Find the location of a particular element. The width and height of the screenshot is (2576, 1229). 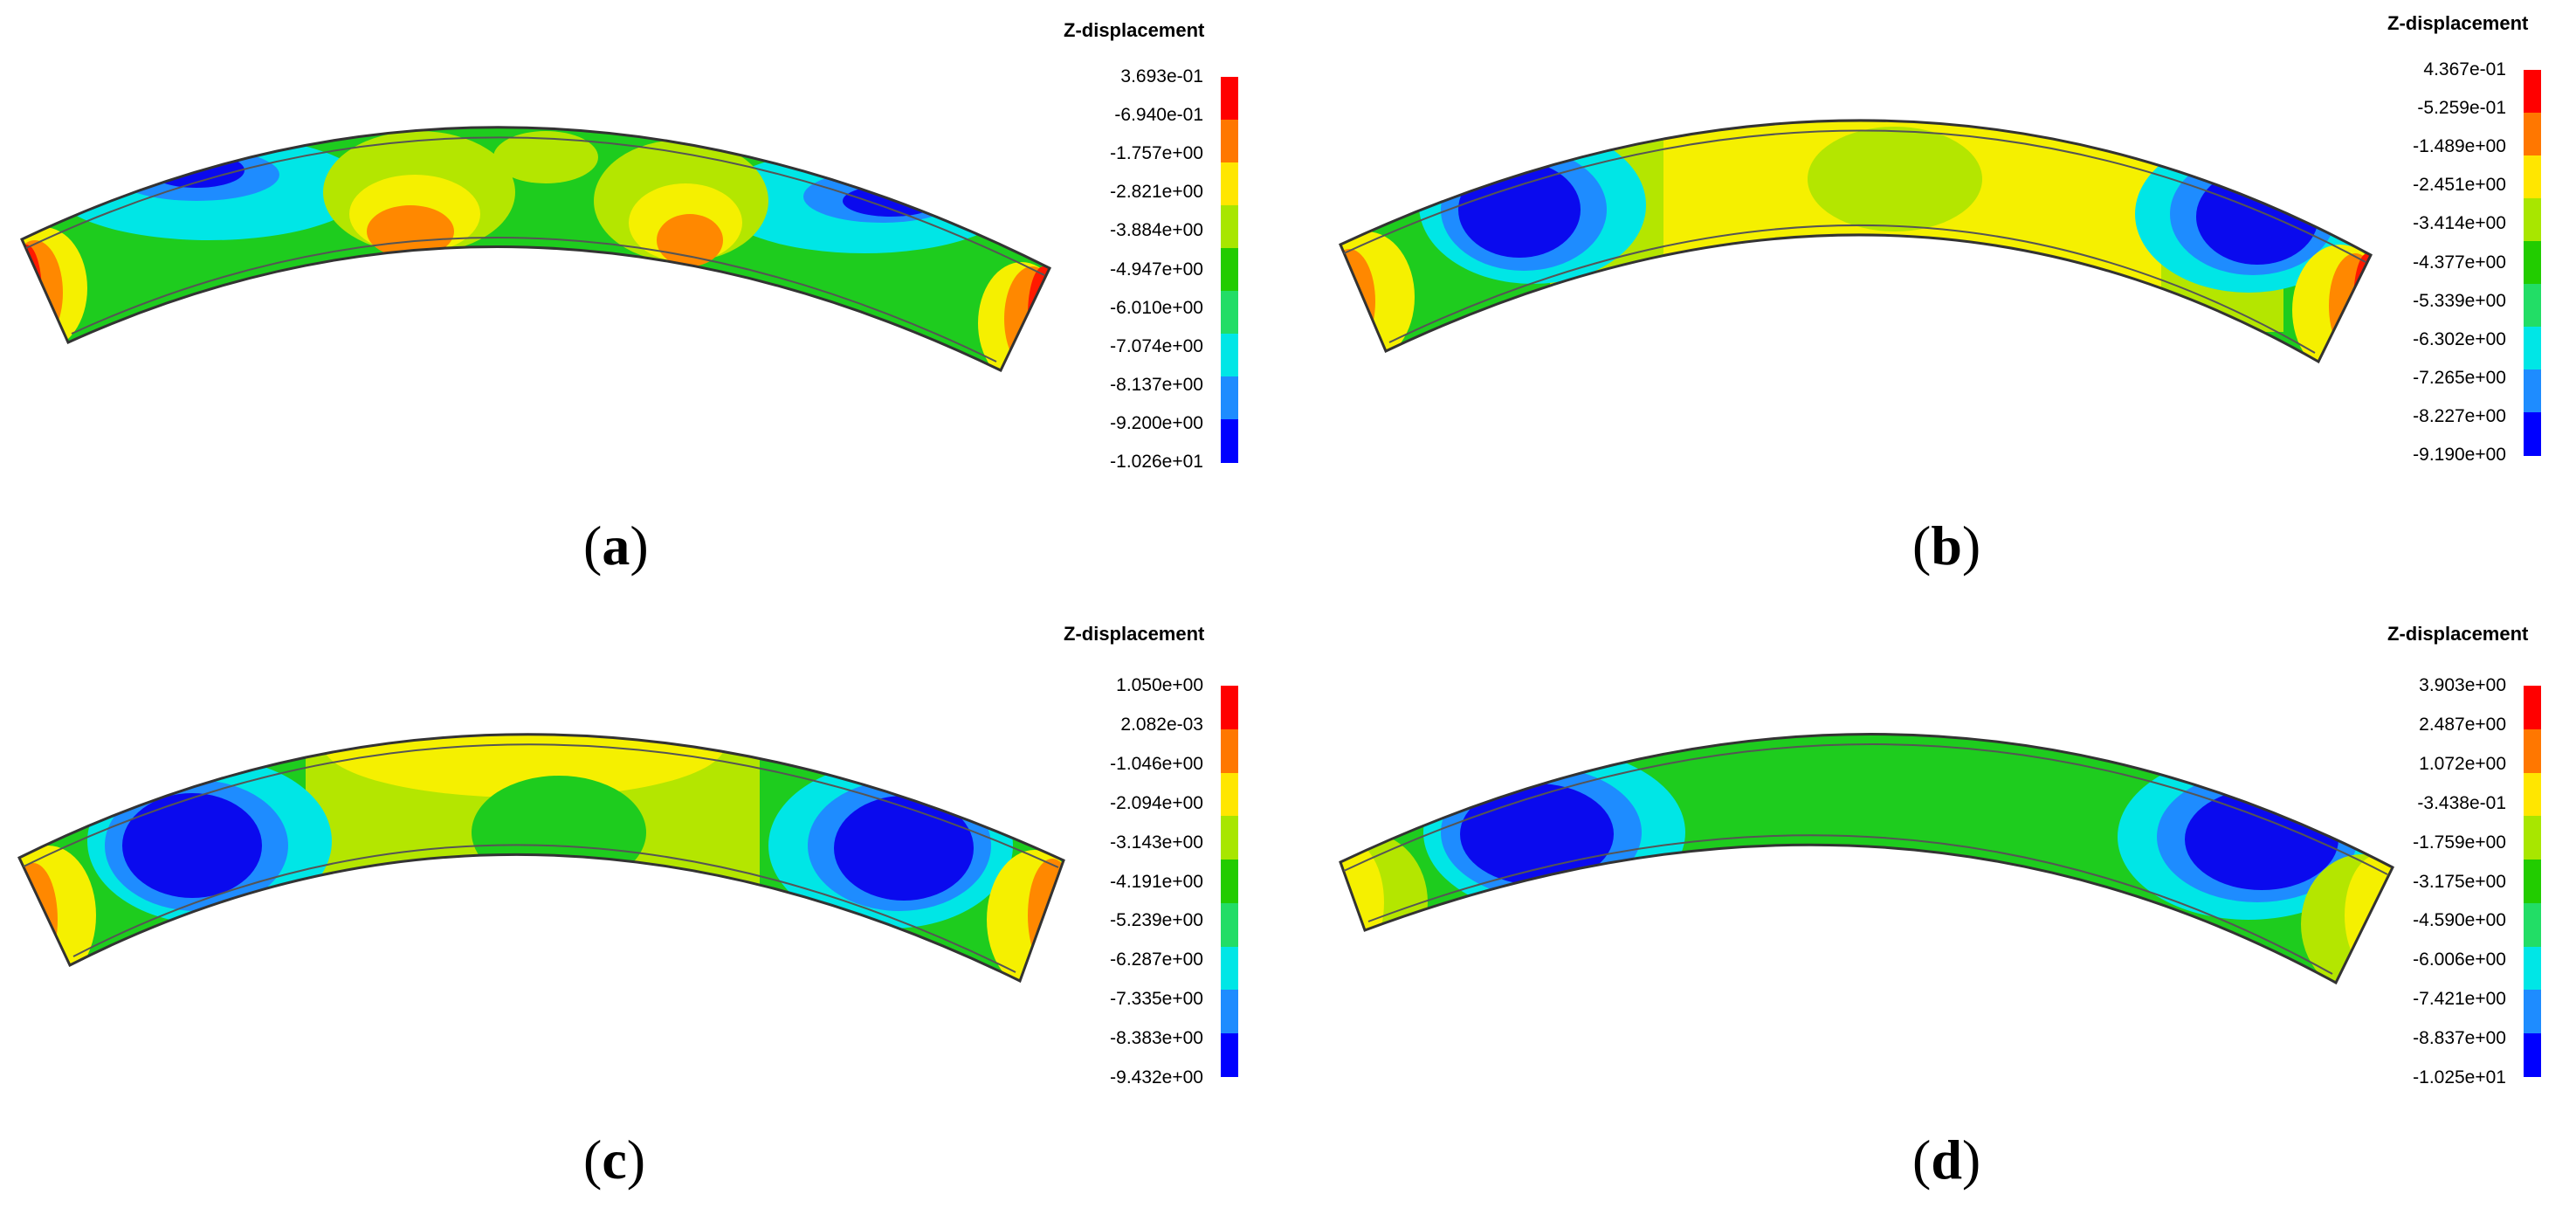

legend-tick-label: -2.821e+00 is located at coordinates (1156, 192).